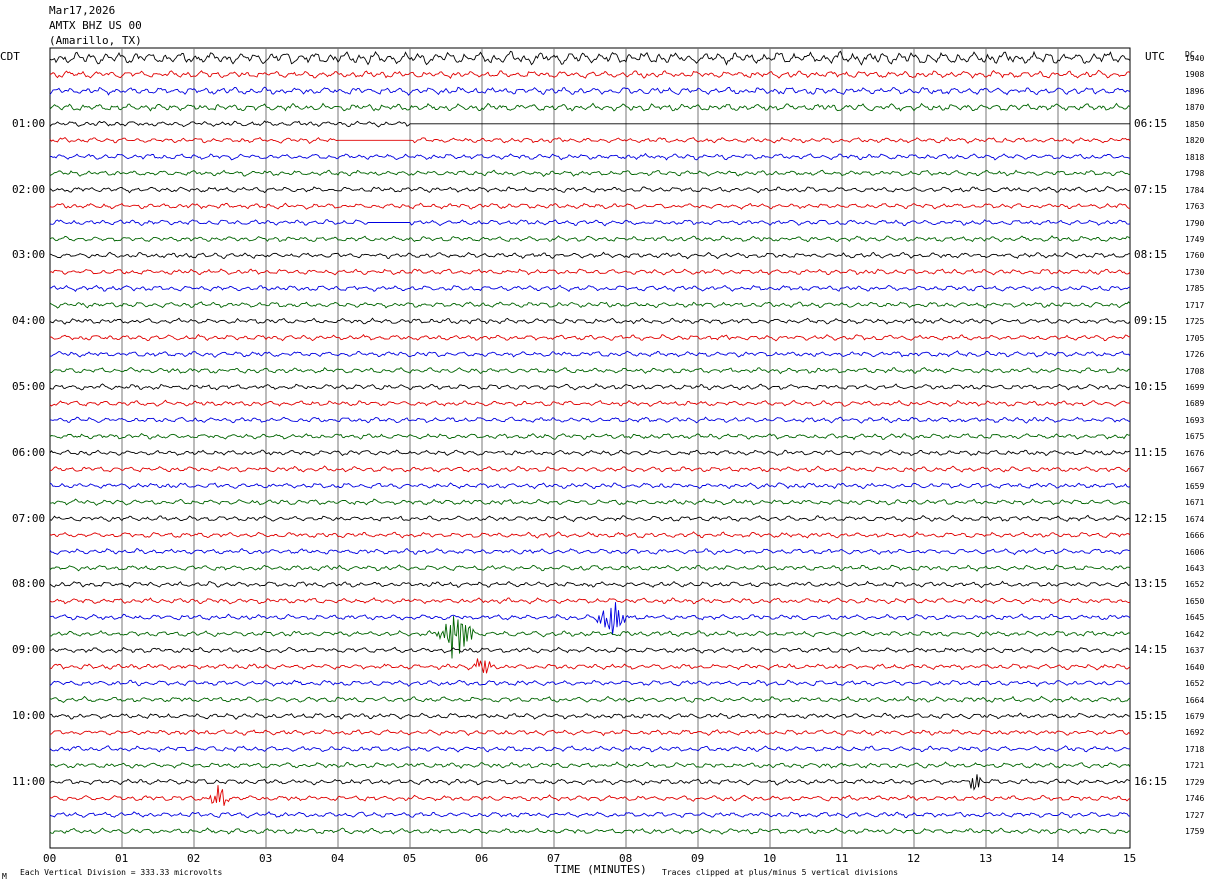 The width and height of the screenshot is (1210, 886). What do you see at coordinates (1195, 733) in the screenshot?
I see `dc-offset-value: 1692` at bounding box center [1195, 733].